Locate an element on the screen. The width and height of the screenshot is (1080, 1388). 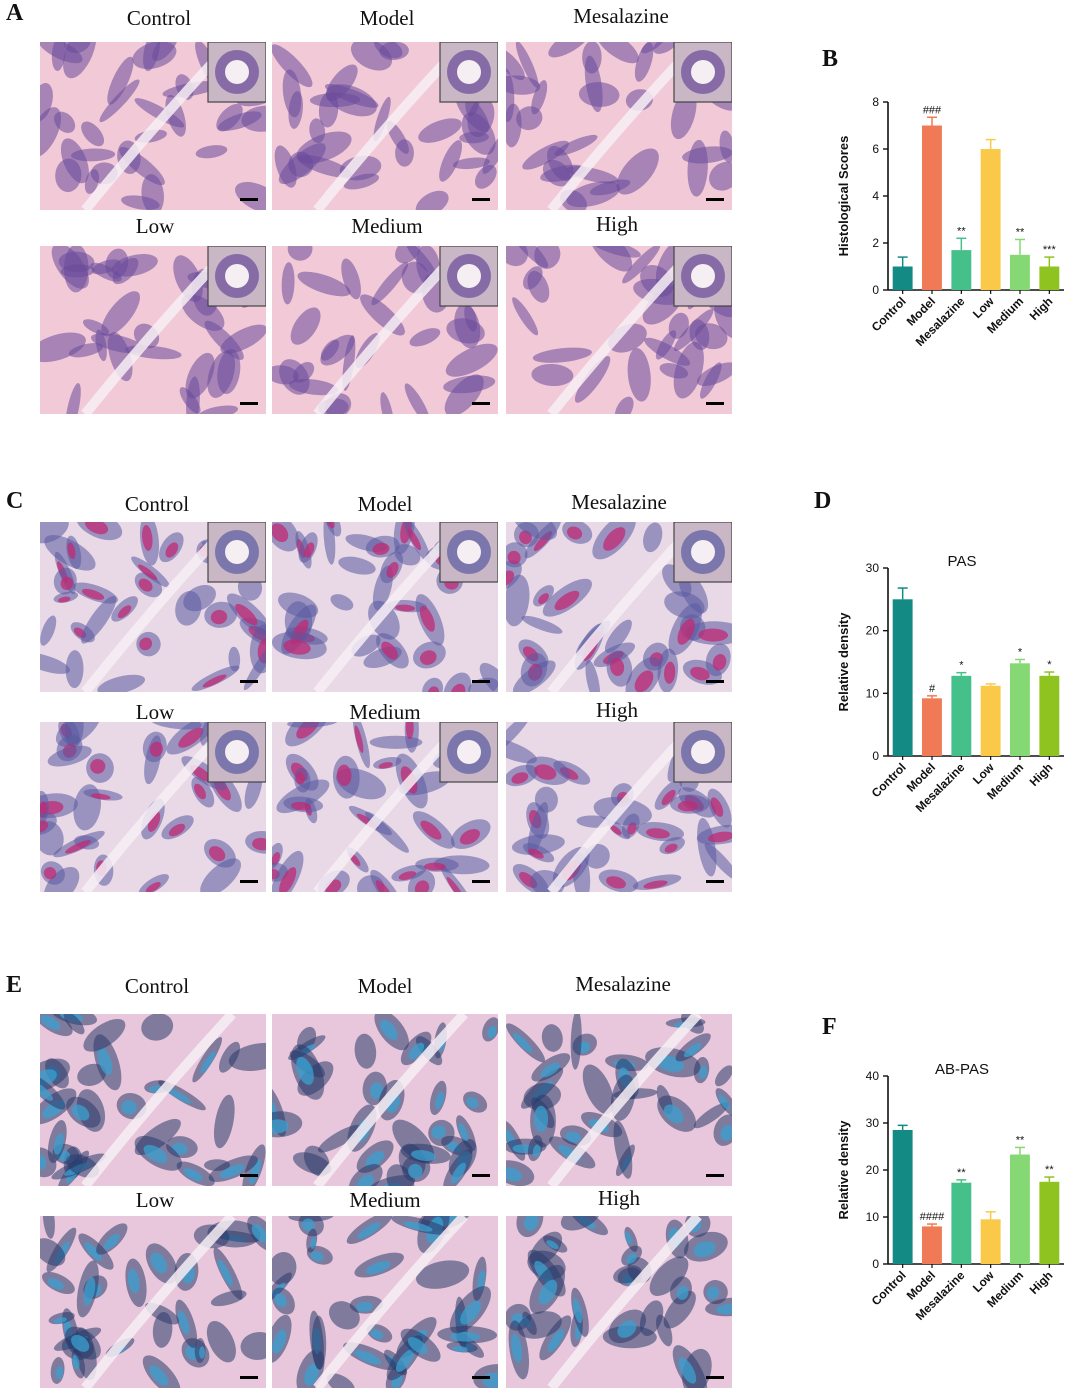
image-label-c-medium: Medium is located at coordinates (385, 712).